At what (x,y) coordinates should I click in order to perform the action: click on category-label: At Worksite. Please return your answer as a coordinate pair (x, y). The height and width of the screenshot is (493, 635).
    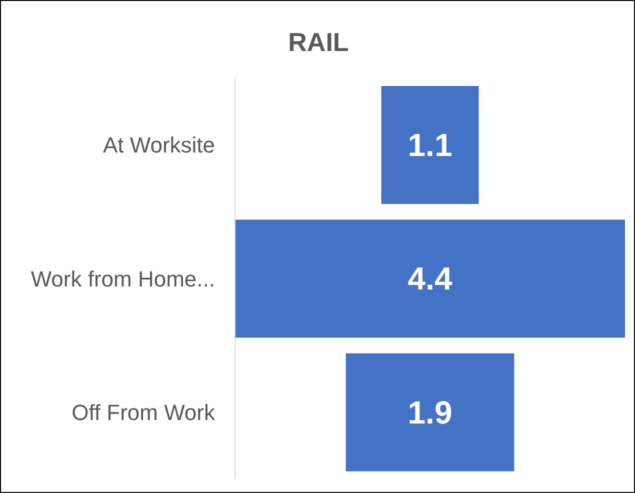
    Looking at the image, I should click on (158, 145).